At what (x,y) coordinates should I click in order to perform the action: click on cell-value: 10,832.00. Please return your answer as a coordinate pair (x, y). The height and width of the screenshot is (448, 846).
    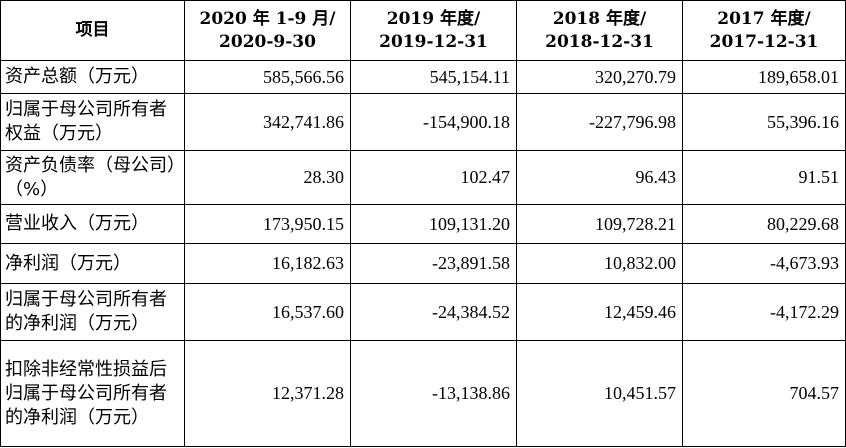
    Looking at the image, I should click on (599, 263).